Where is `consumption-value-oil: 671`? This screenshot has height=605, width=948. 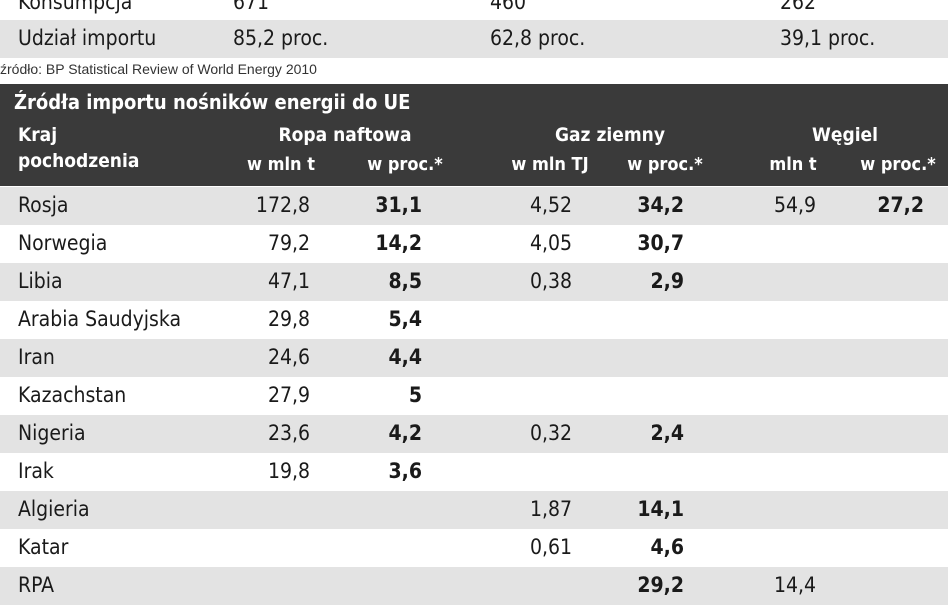 consumption-value-oil: 671 is located at coordinates (251, 7).